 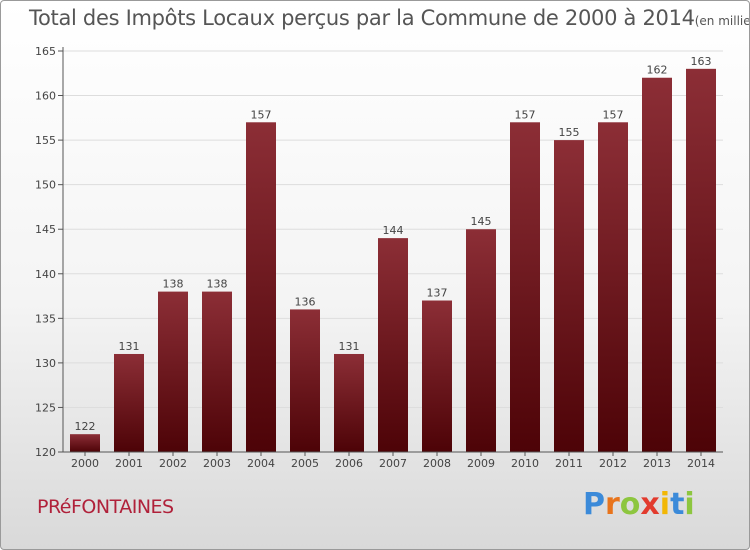 I want to click on logo-letter: P, so click(x=594, y=504).